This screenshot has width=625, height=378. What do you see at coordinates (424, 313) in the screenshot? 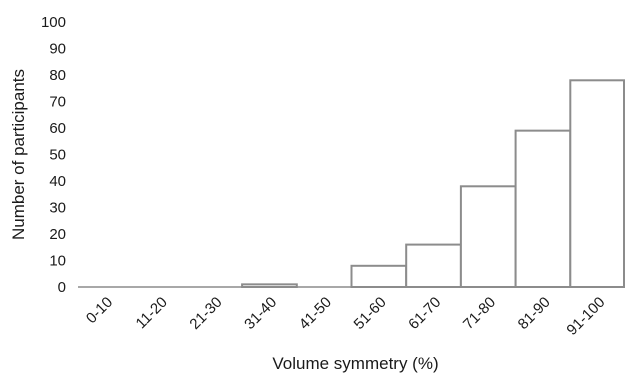
I see `x-tick-label: 61-70` at bounding box center [424, 313].